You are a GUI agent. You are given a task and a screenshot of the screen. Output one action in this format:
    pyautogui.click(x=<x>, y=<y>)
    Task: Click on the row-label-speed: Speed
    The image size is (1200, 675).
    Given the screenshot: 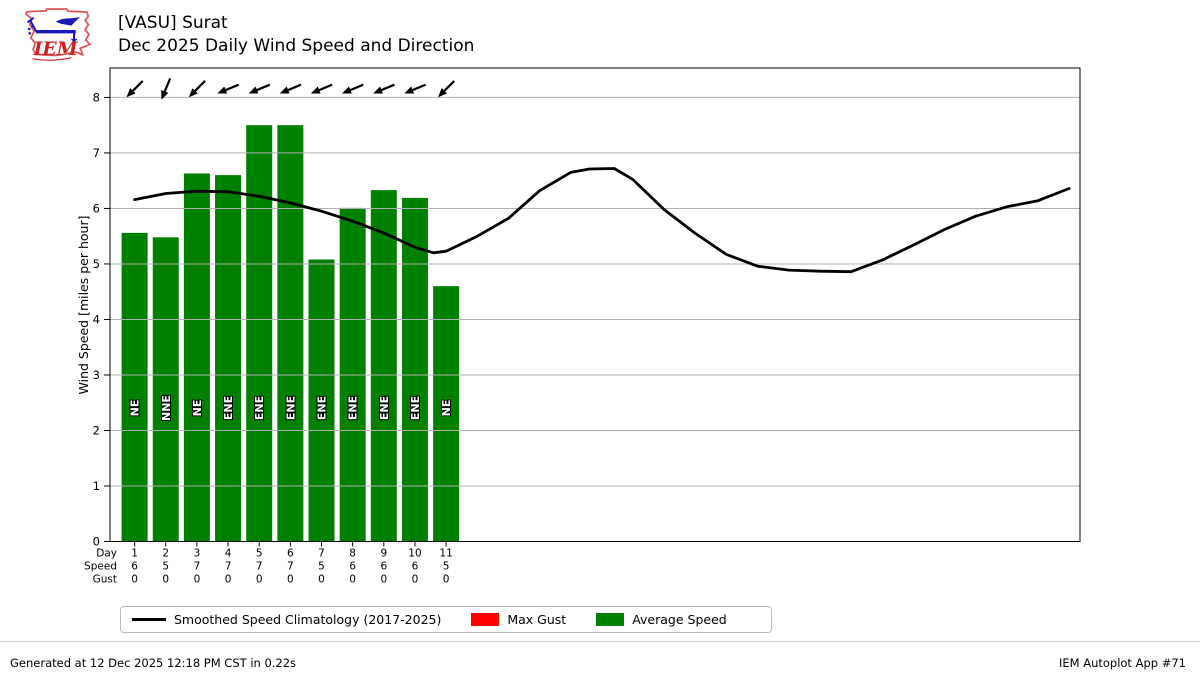 What is the action you would take?
    pyautogui.click(x=100, y=567)
    